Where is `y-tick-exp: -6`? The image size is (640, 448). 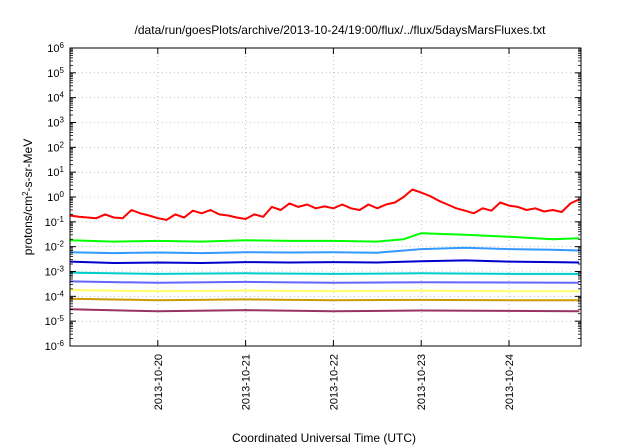 y-tick-exp: -6 is located at coordinates (61, 343).